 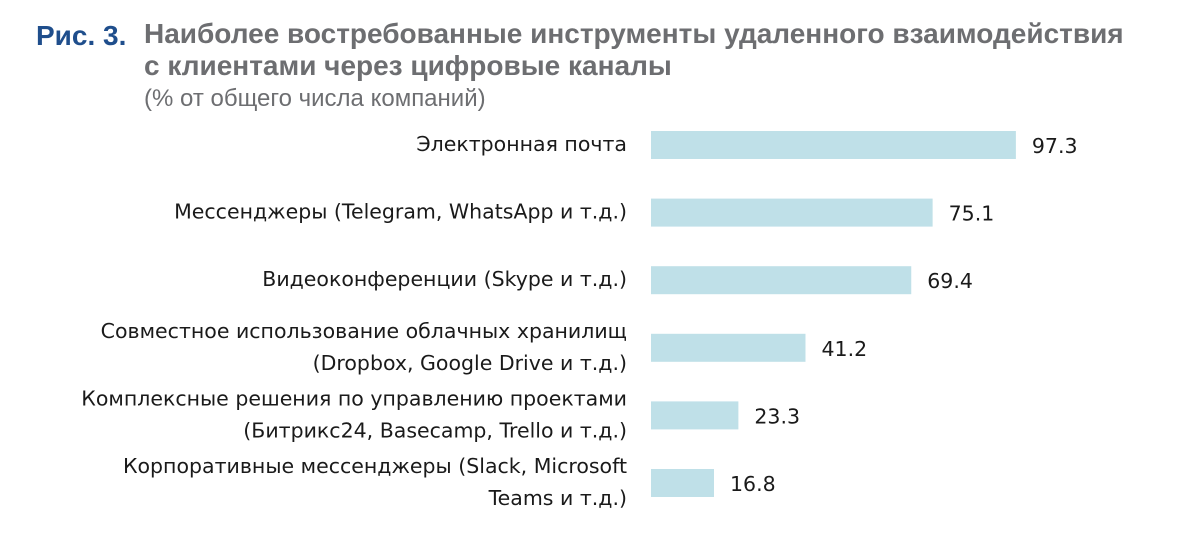 I want to click on value-label-5: 23.3, so click(x=777, y=416).